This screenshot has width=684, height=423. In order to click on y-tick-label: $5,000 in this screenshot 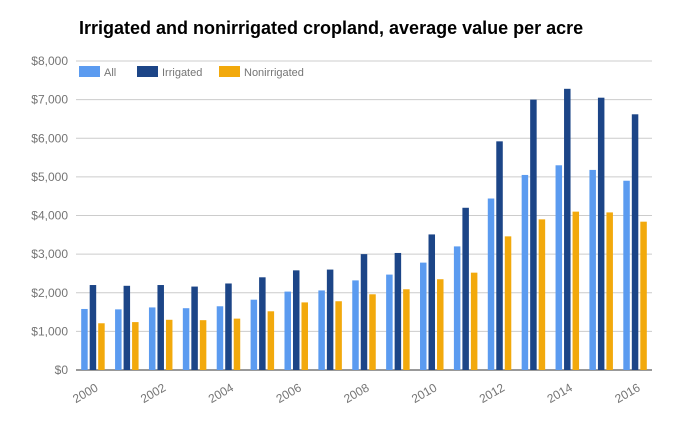, I will do `click(49, 177)`.